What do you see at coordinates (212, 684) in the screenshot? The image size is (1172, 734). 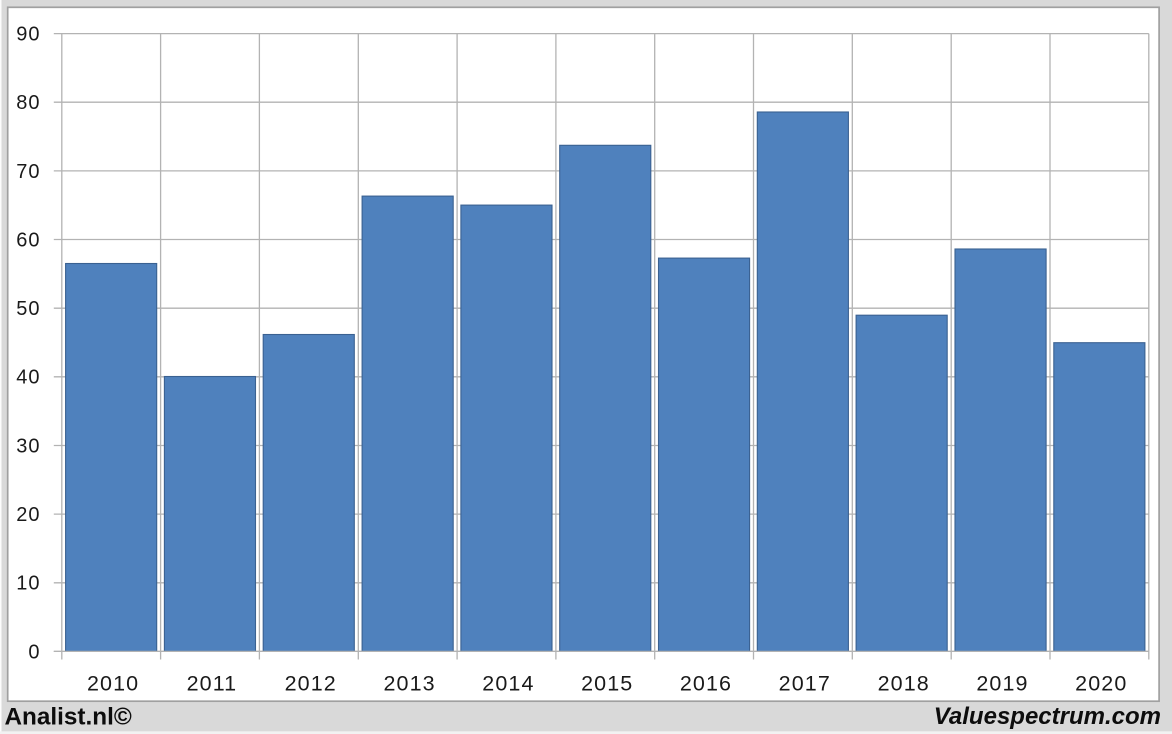 I see `svg-text: 2011` at bounding box center [212, 684].